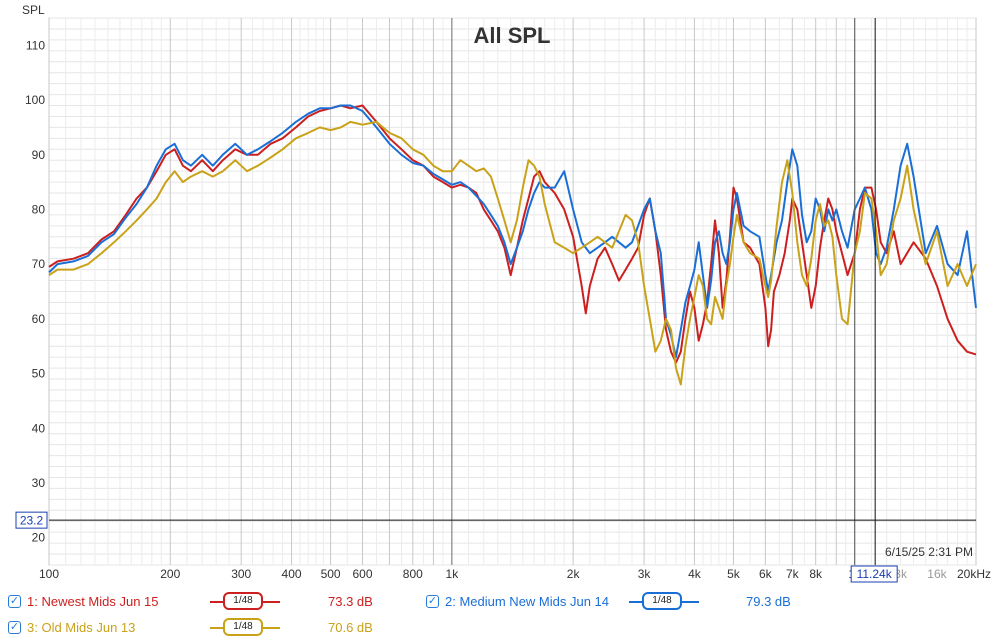 This screenshot has height=642, width=1000. I want to click on y-tick-label: 110, so click(35, 45).